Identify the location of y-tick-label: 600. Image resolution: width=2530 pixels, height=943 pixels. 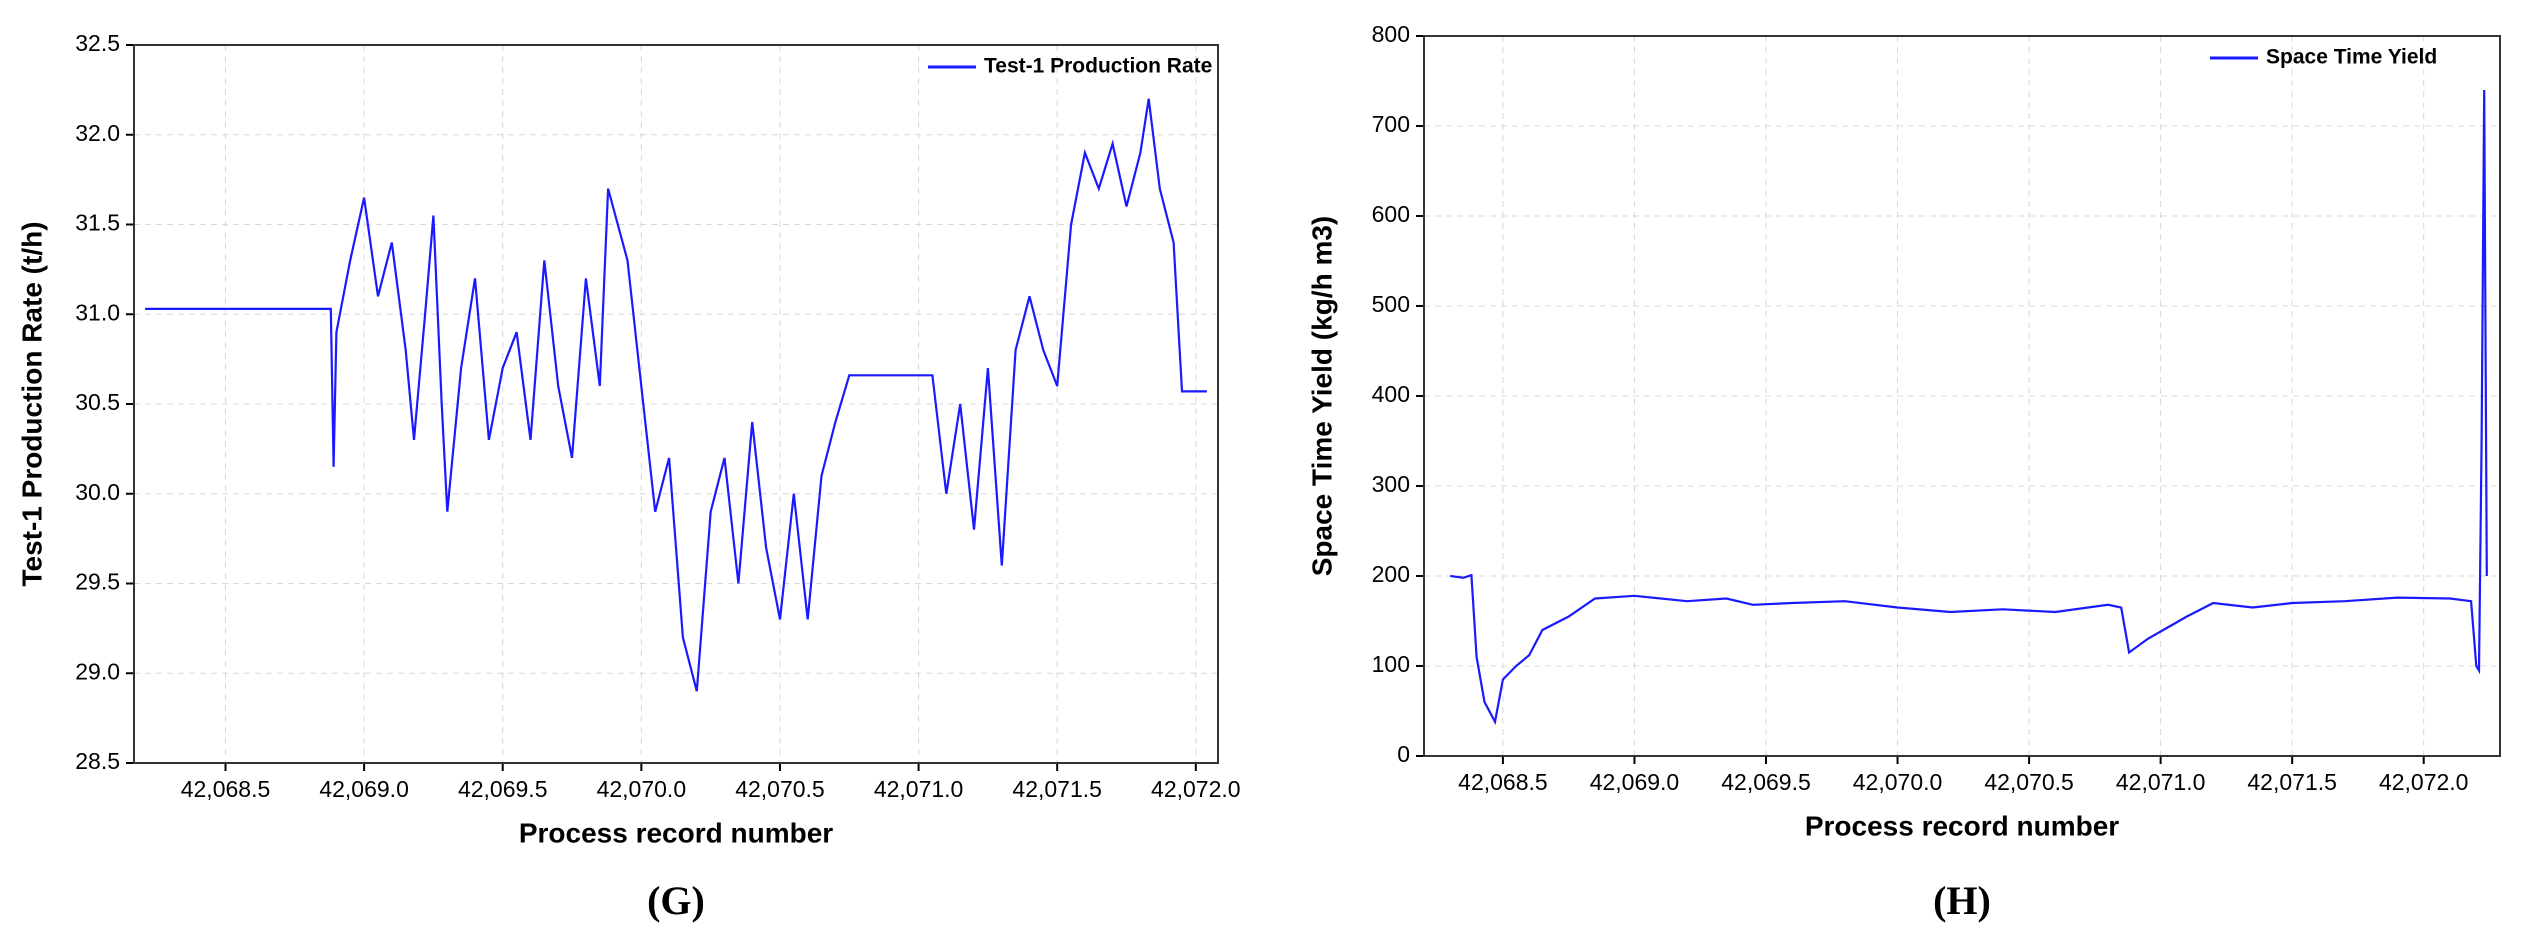
(1391, 214).